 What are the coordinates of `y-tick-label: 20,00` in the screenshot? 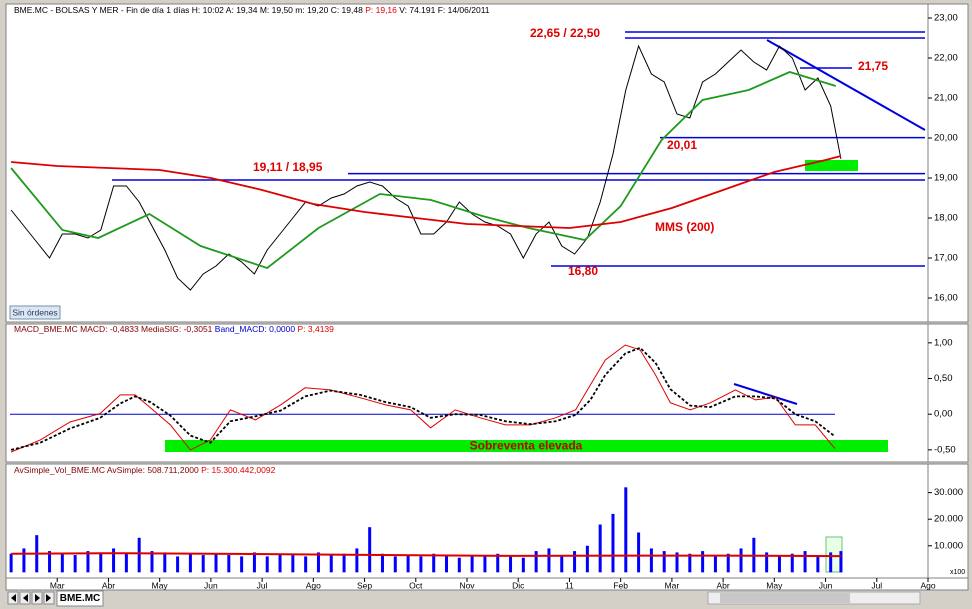 It's located at (946, 138).